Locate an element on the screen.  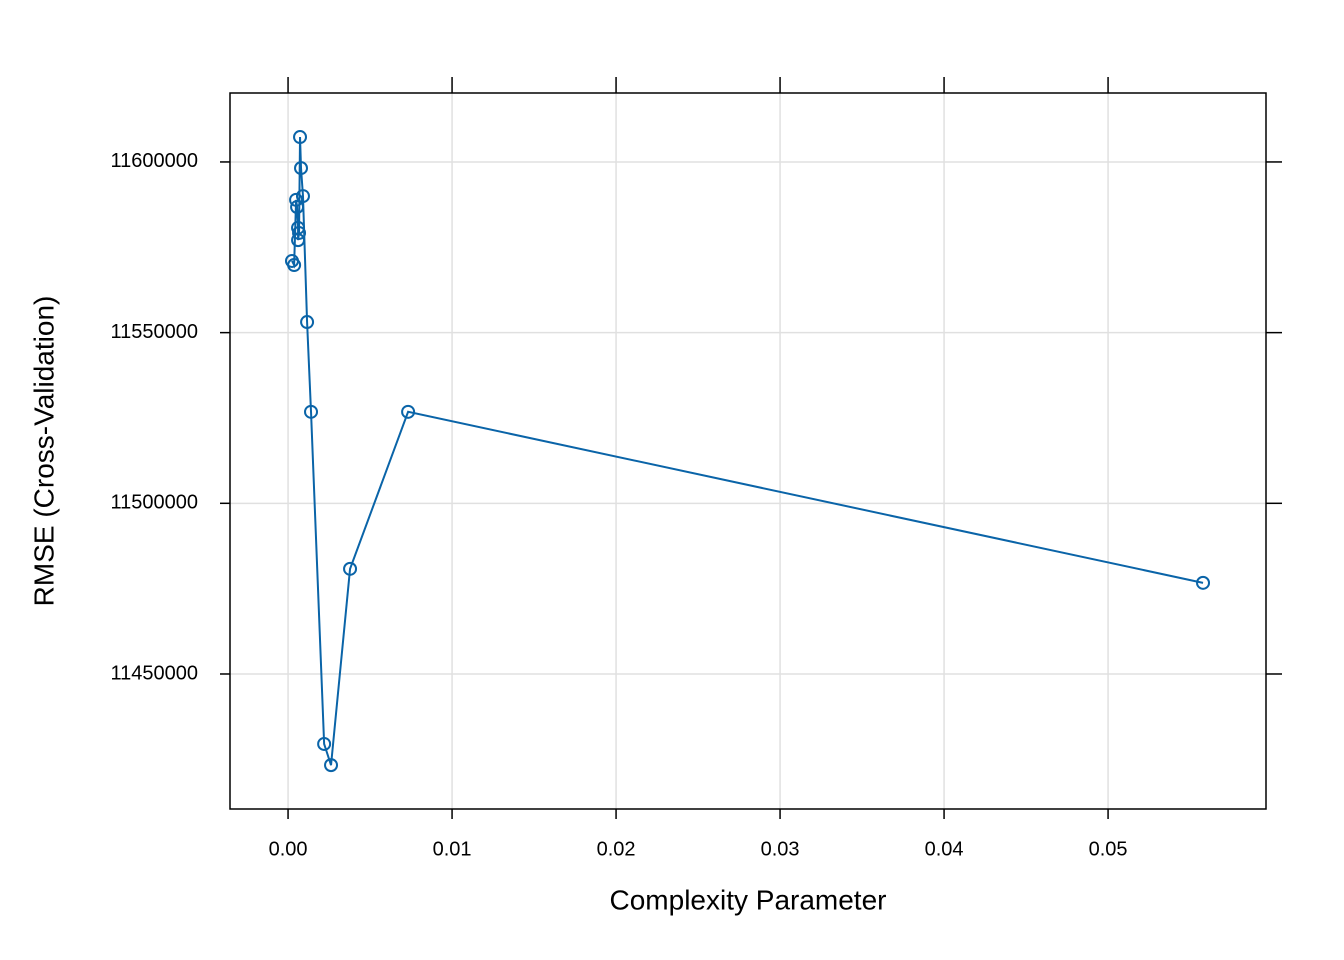
y-tick-label: 11550000 is located at coordinates (155, 332).